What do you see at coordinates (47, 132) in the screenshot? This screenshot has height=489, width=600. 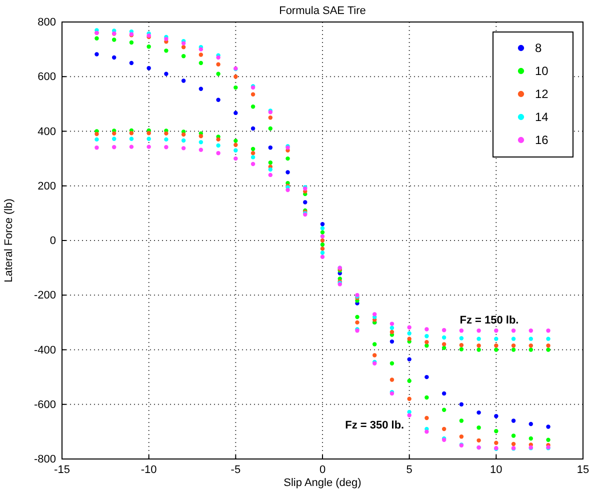 I see `y-tick-label: 400` at bounding box center [47, 132].